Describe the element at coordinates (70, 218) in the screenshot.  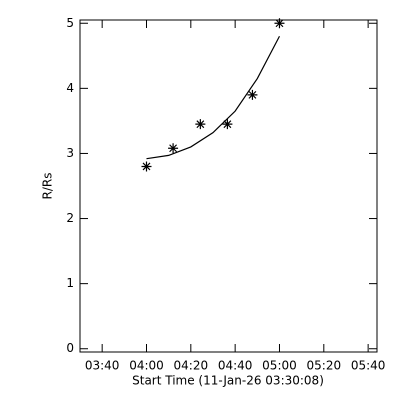
I see `y-tick-label: 2` at that location.